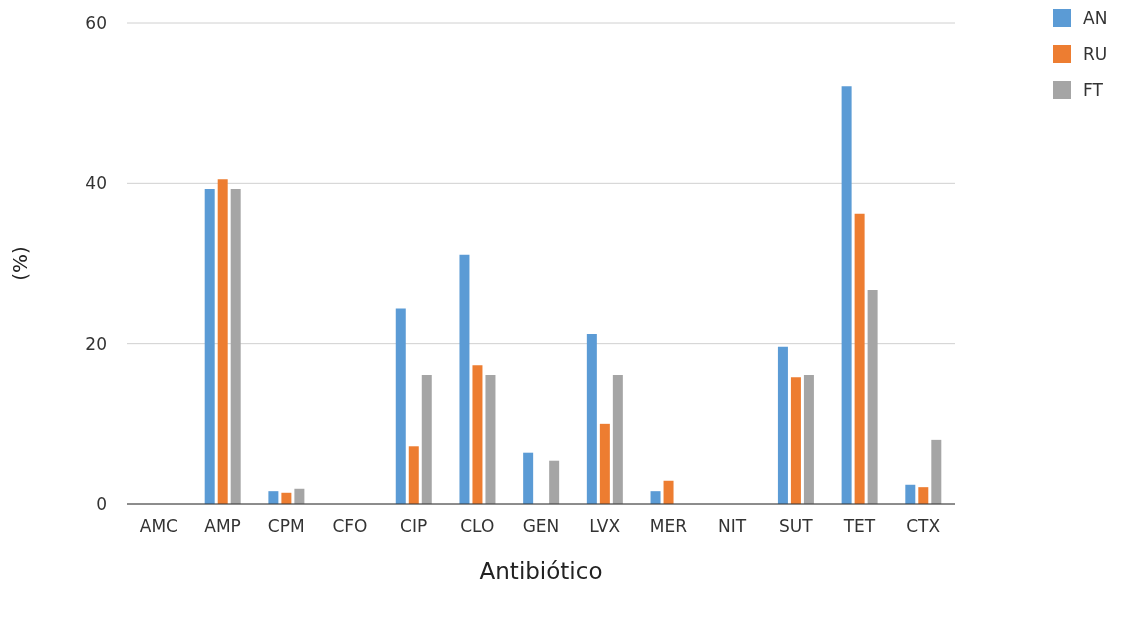  What do you see at coordinates (923, 526) in the screenshot?
I see `x-tick-label: CTX` at bounding box center [923, 526].